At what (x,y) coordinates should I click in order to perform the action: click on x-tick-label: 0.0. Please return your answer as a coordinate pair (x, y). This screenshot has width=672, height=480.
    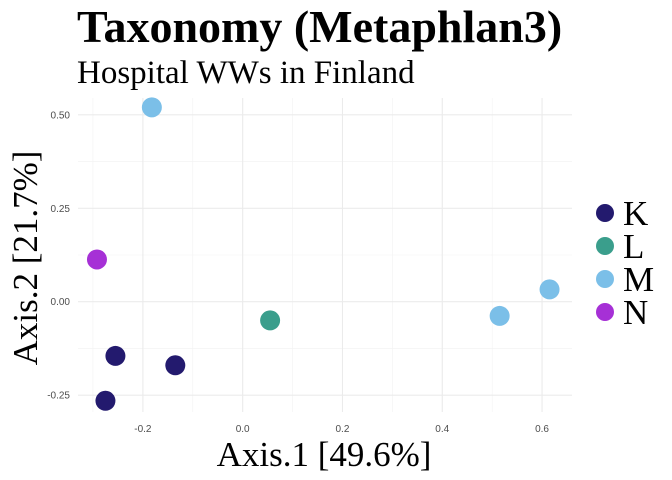
    Looking at the image, I should click on (243, 429).